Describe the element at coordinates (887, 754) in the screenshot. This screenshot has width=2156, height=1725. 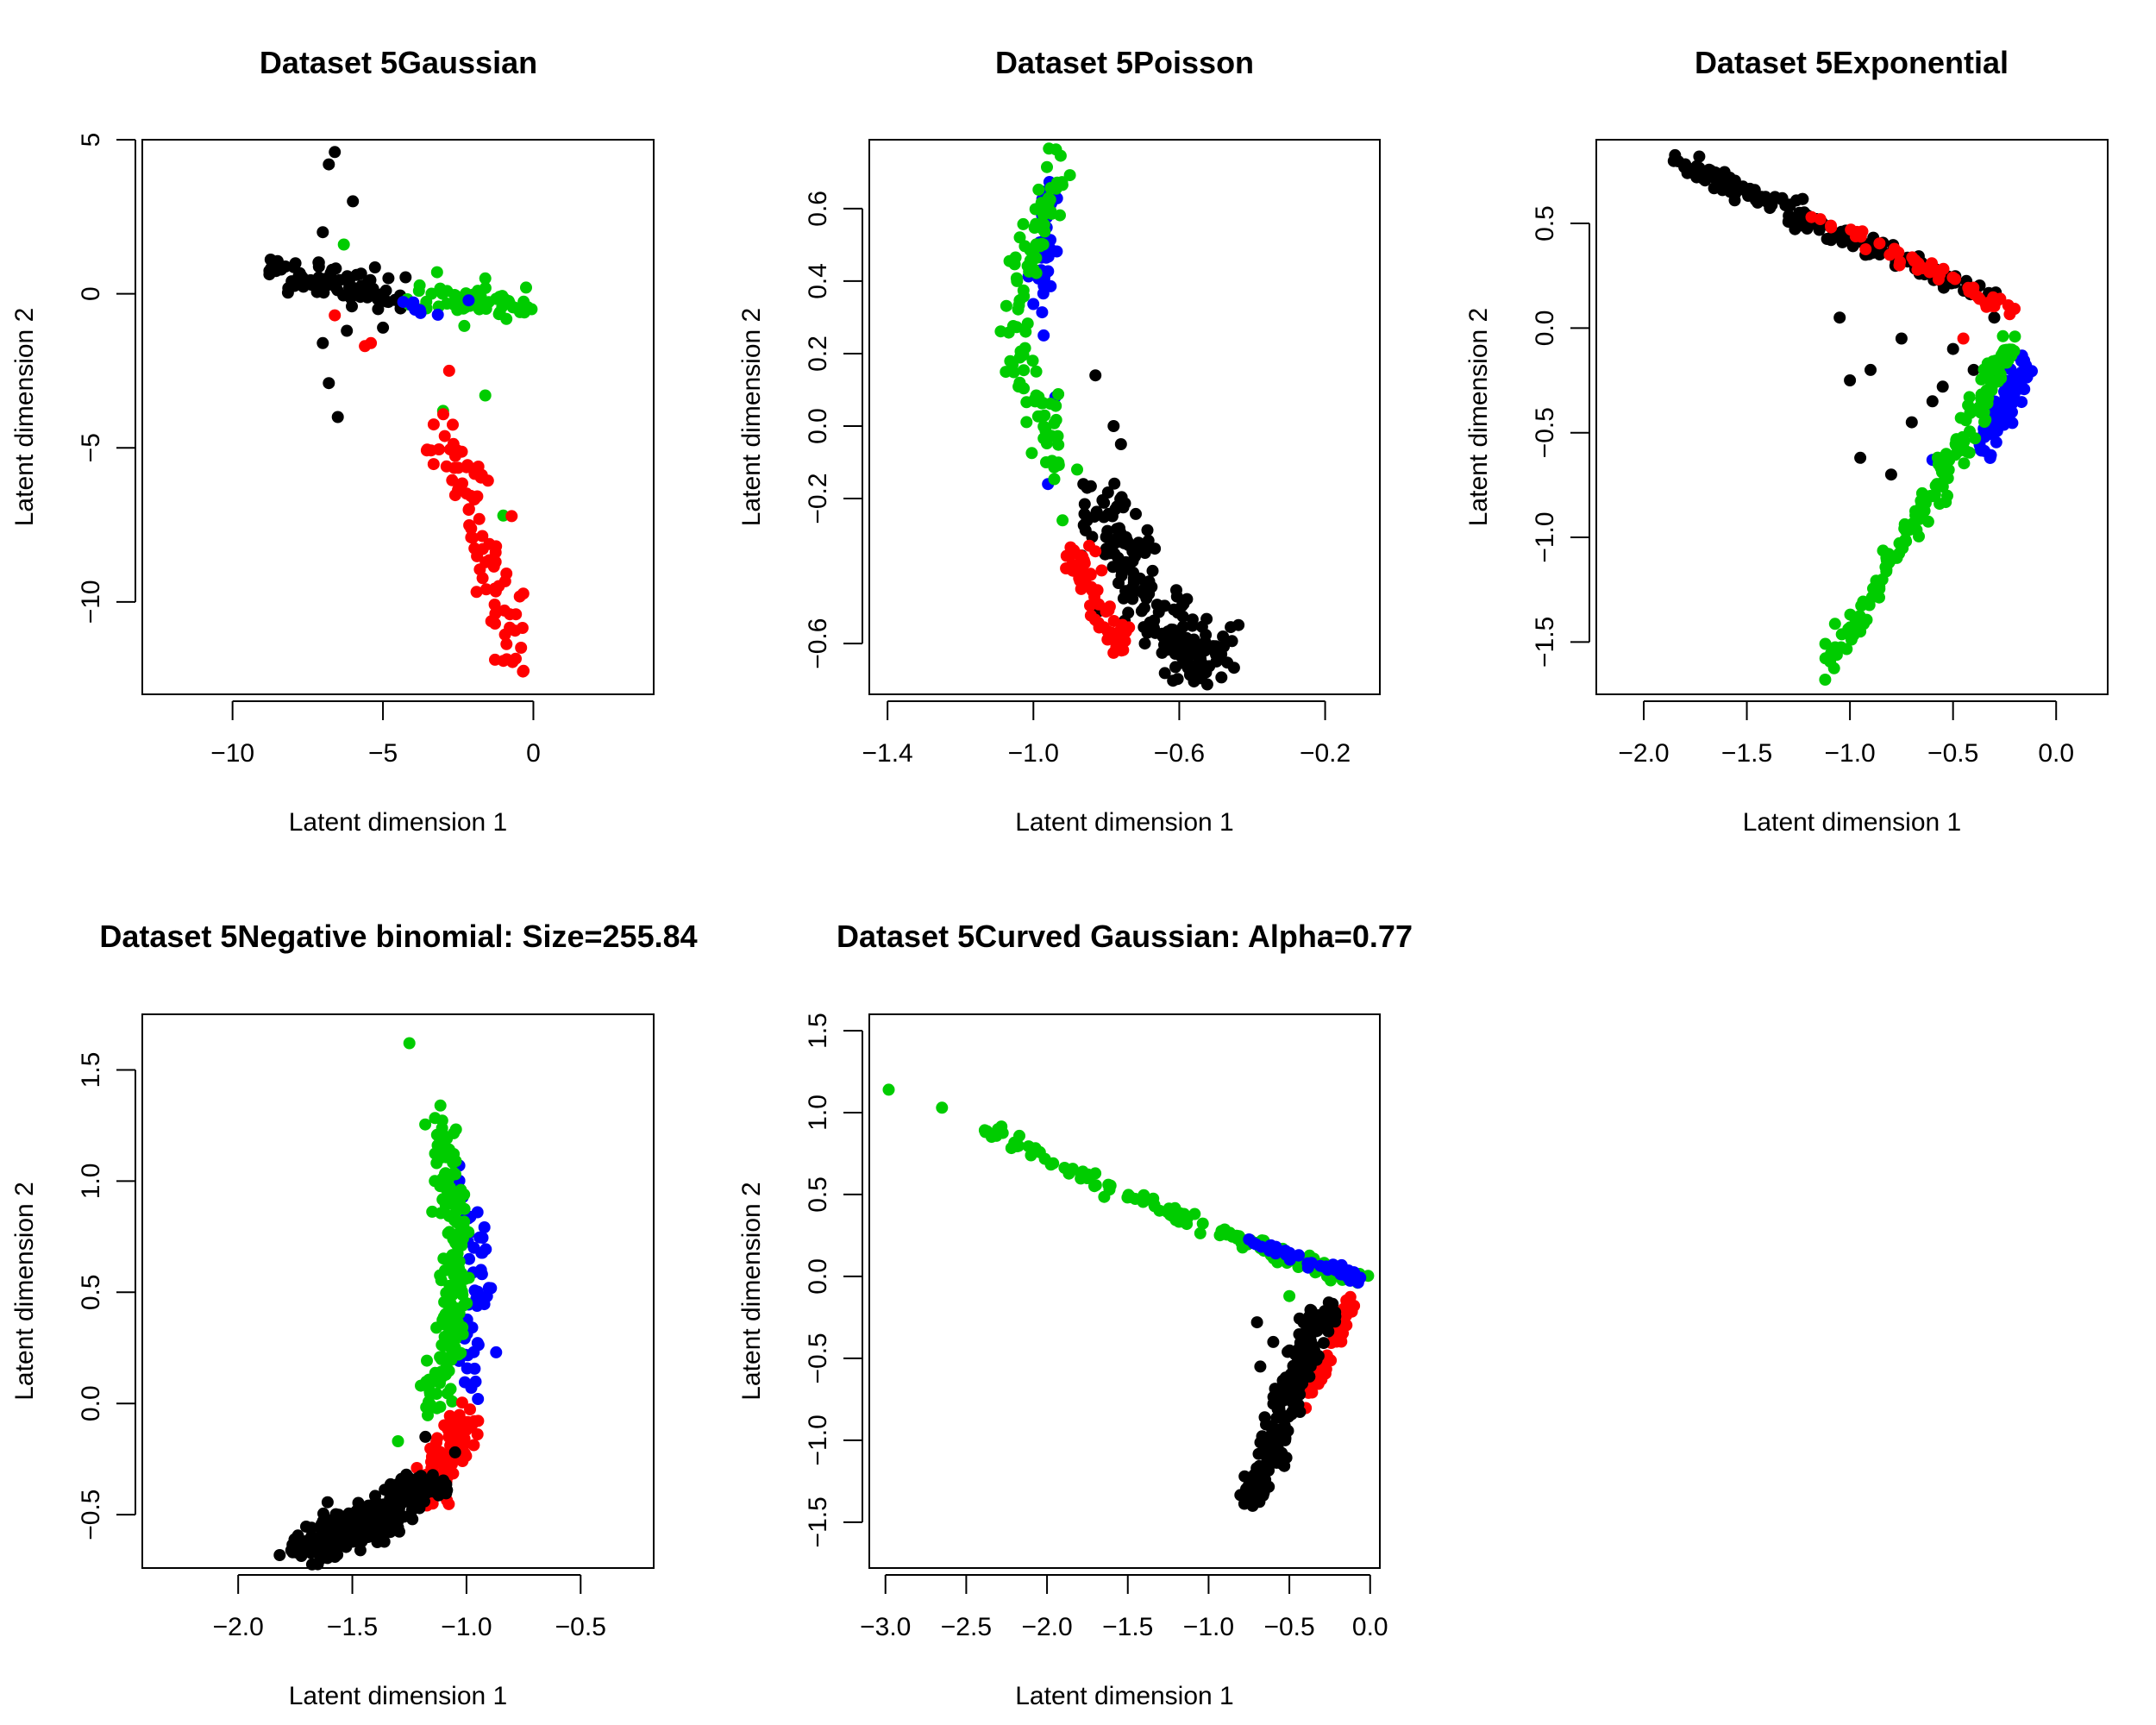
I see `x-tick-label: −1.4` at that location.